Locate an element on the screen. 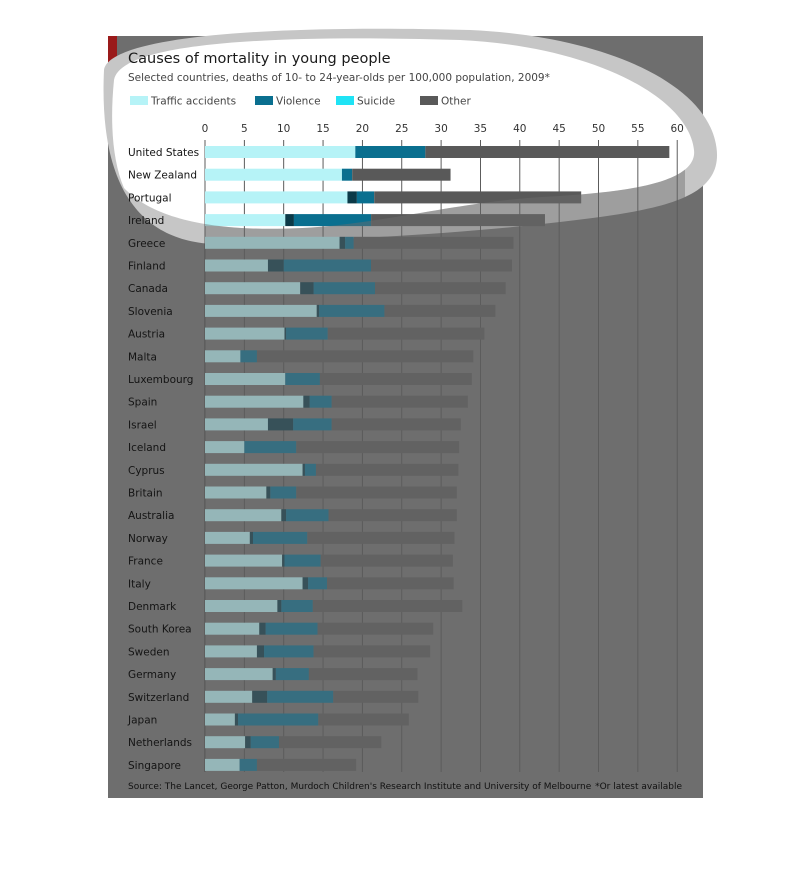  bar-other-denmark is located at coordinates (387, 606).